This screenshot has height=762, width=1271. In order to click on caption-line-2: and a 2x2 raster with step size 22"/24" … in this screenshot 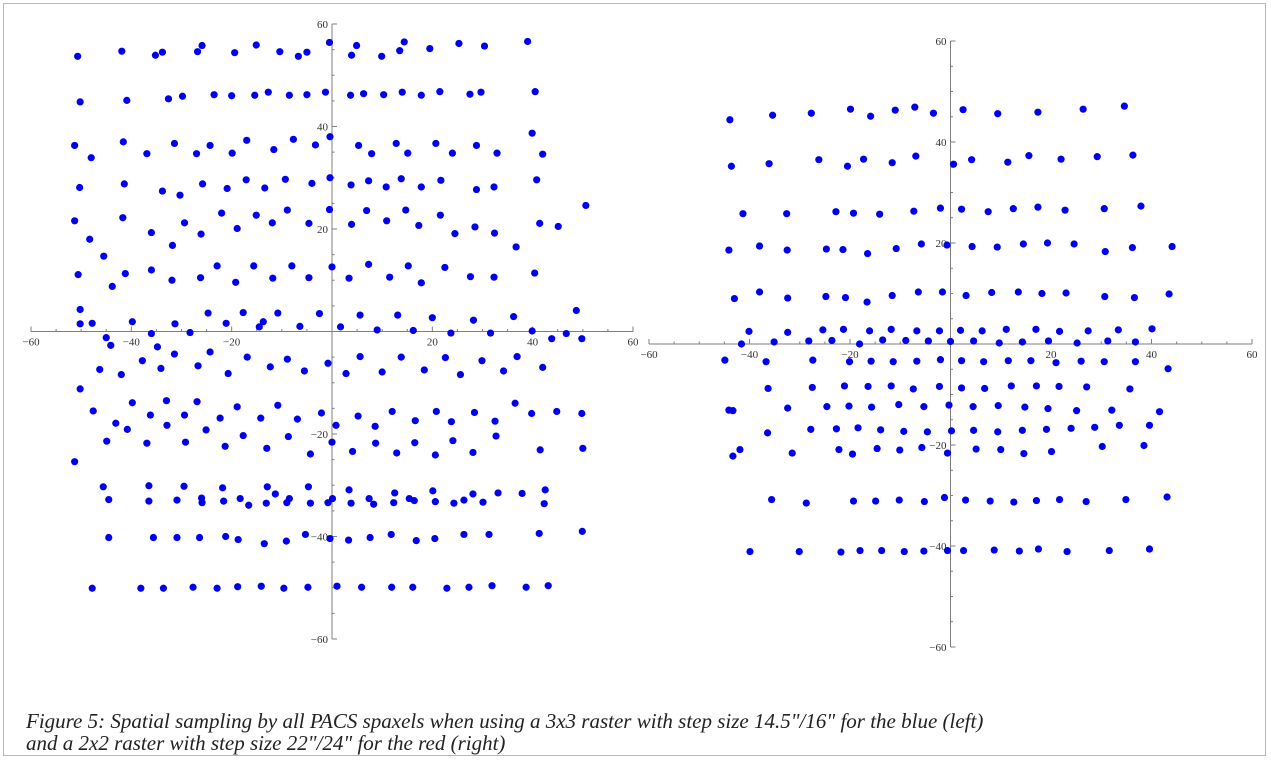, I will do `click(266, 743)`.